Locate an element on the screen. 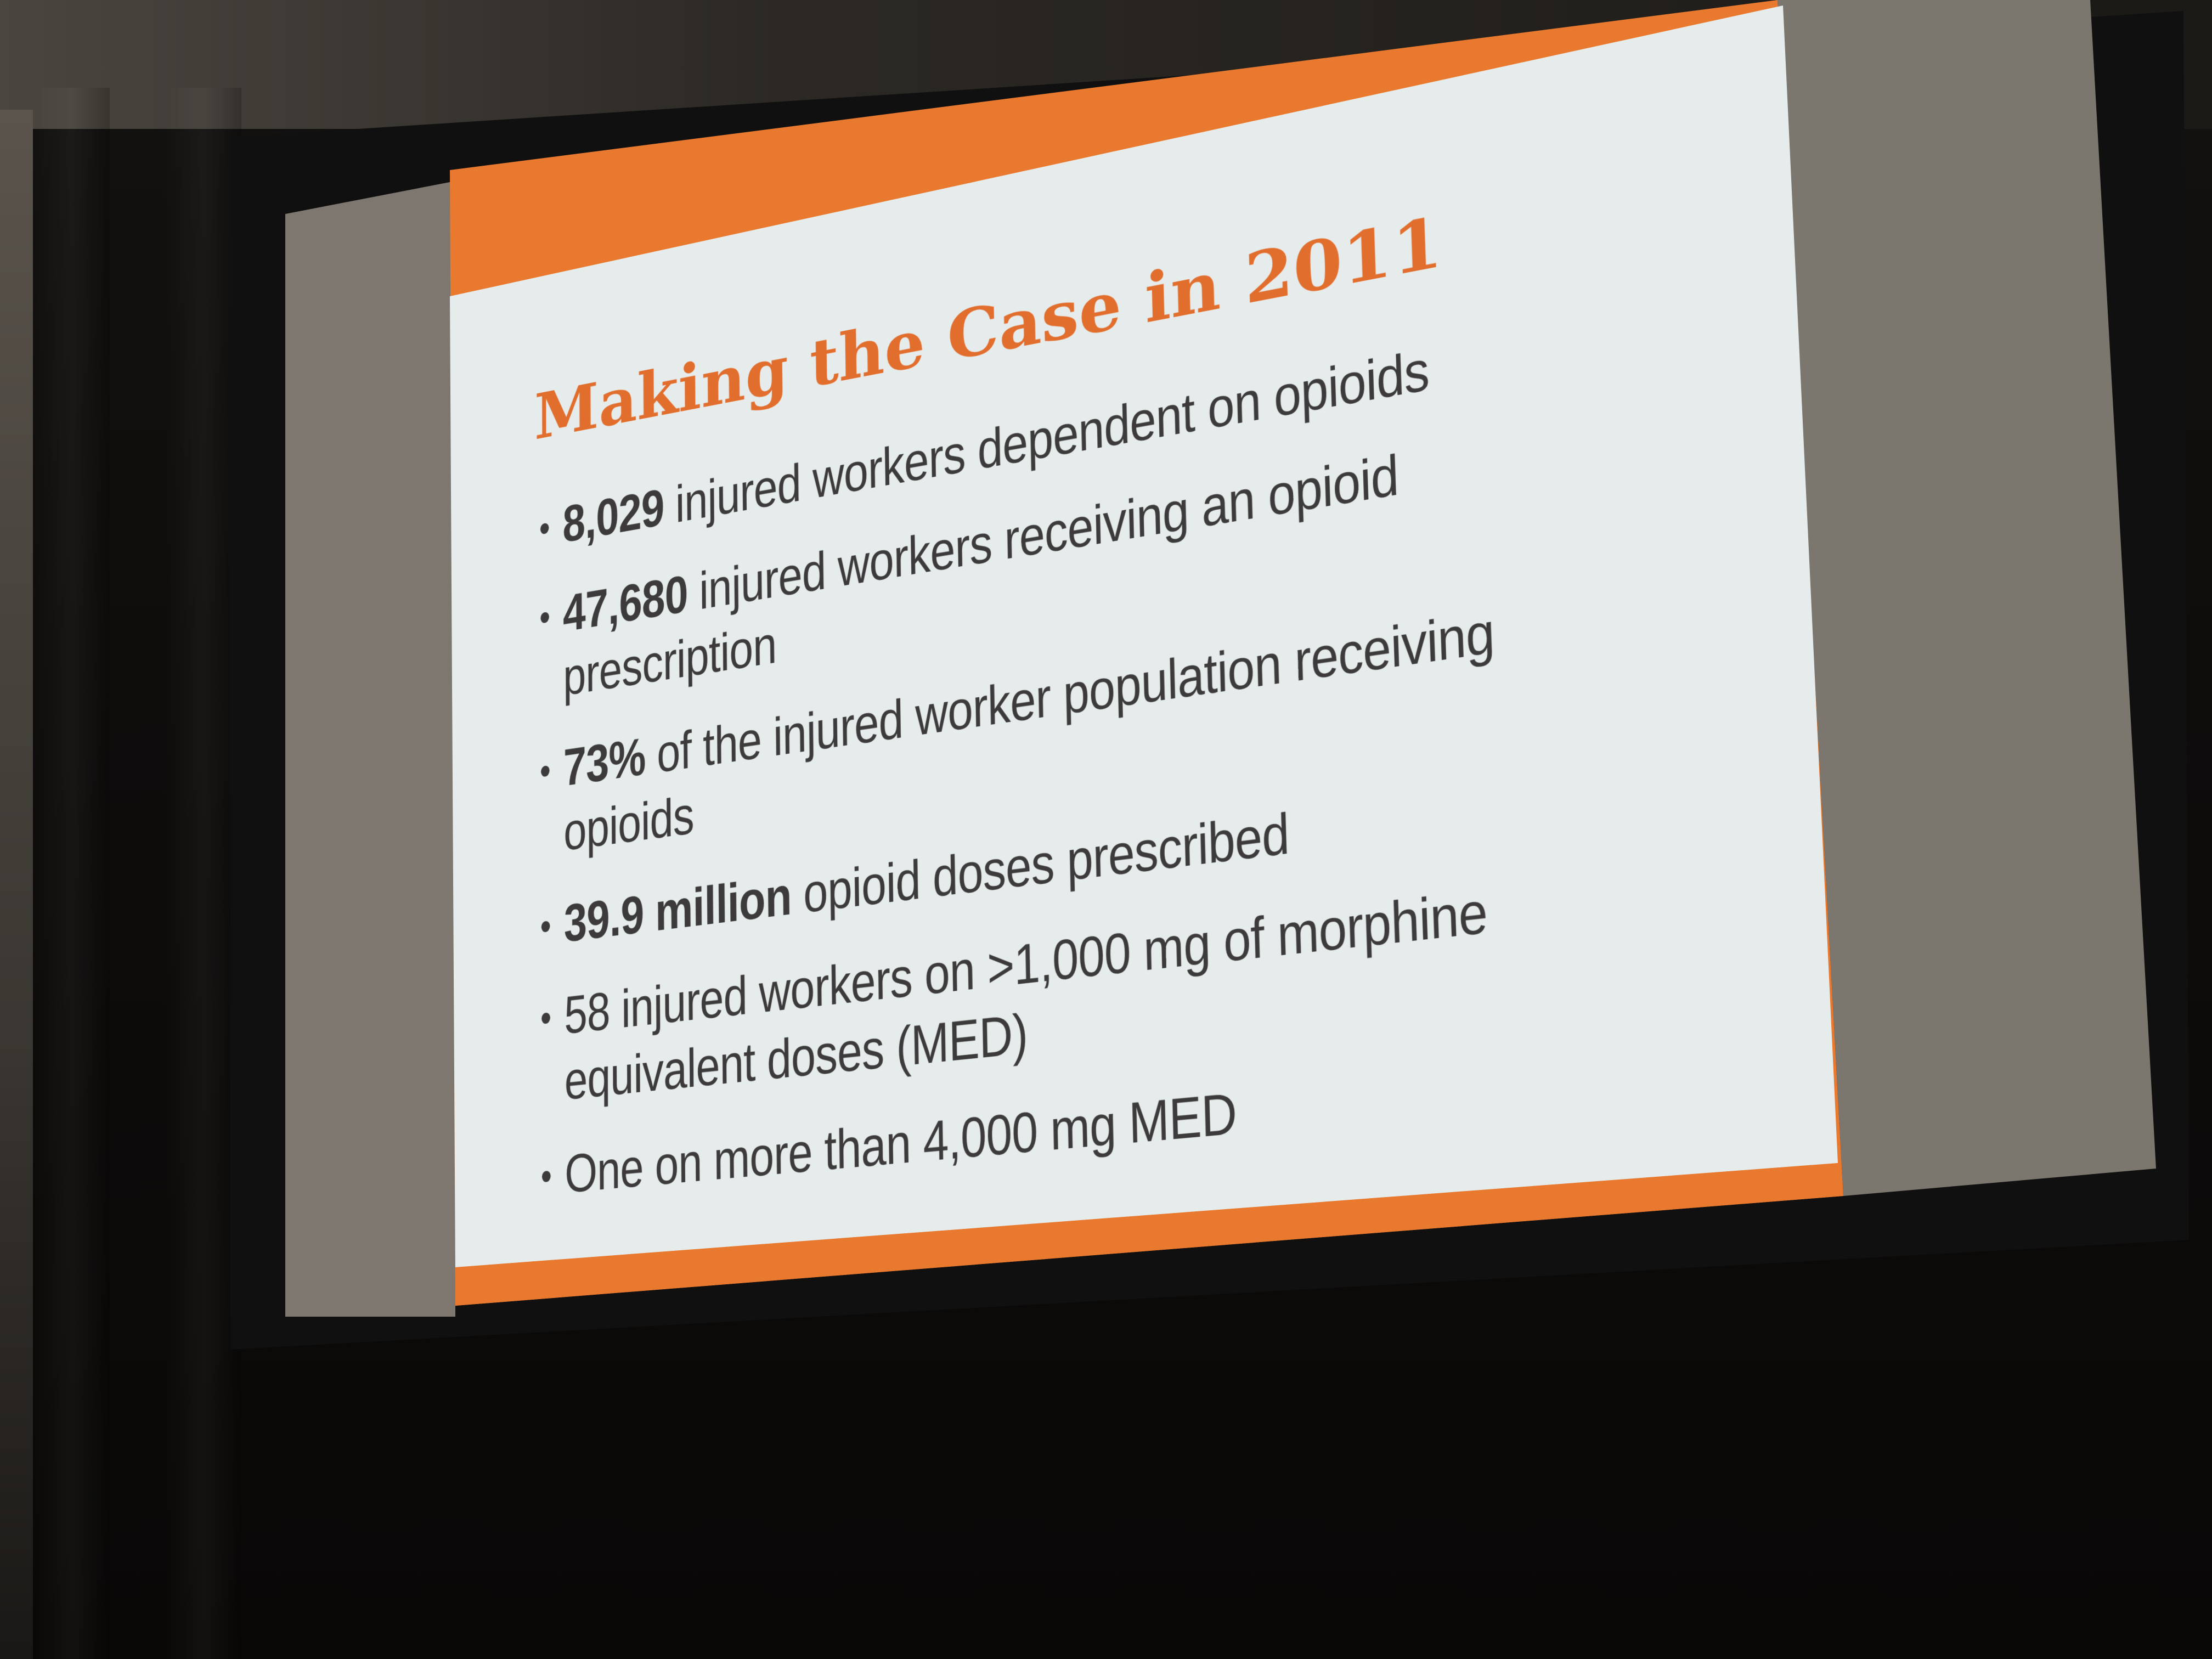  bullet-highlight: 8,029 is located at coordinates (613, 516).